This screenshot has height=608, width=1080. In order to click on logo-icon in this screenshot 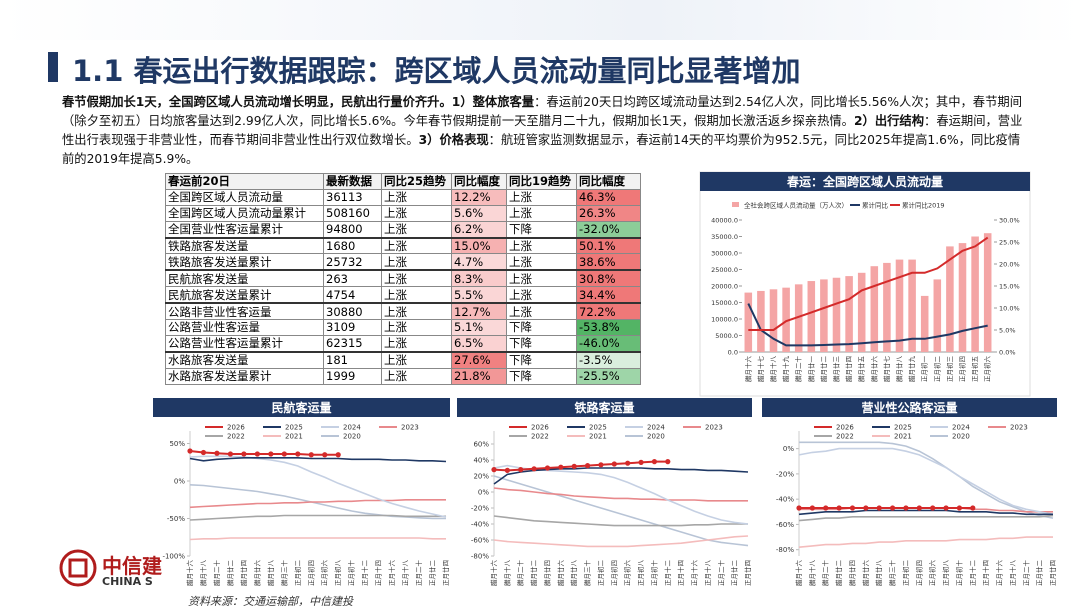, I will do `click(78, 568)`.